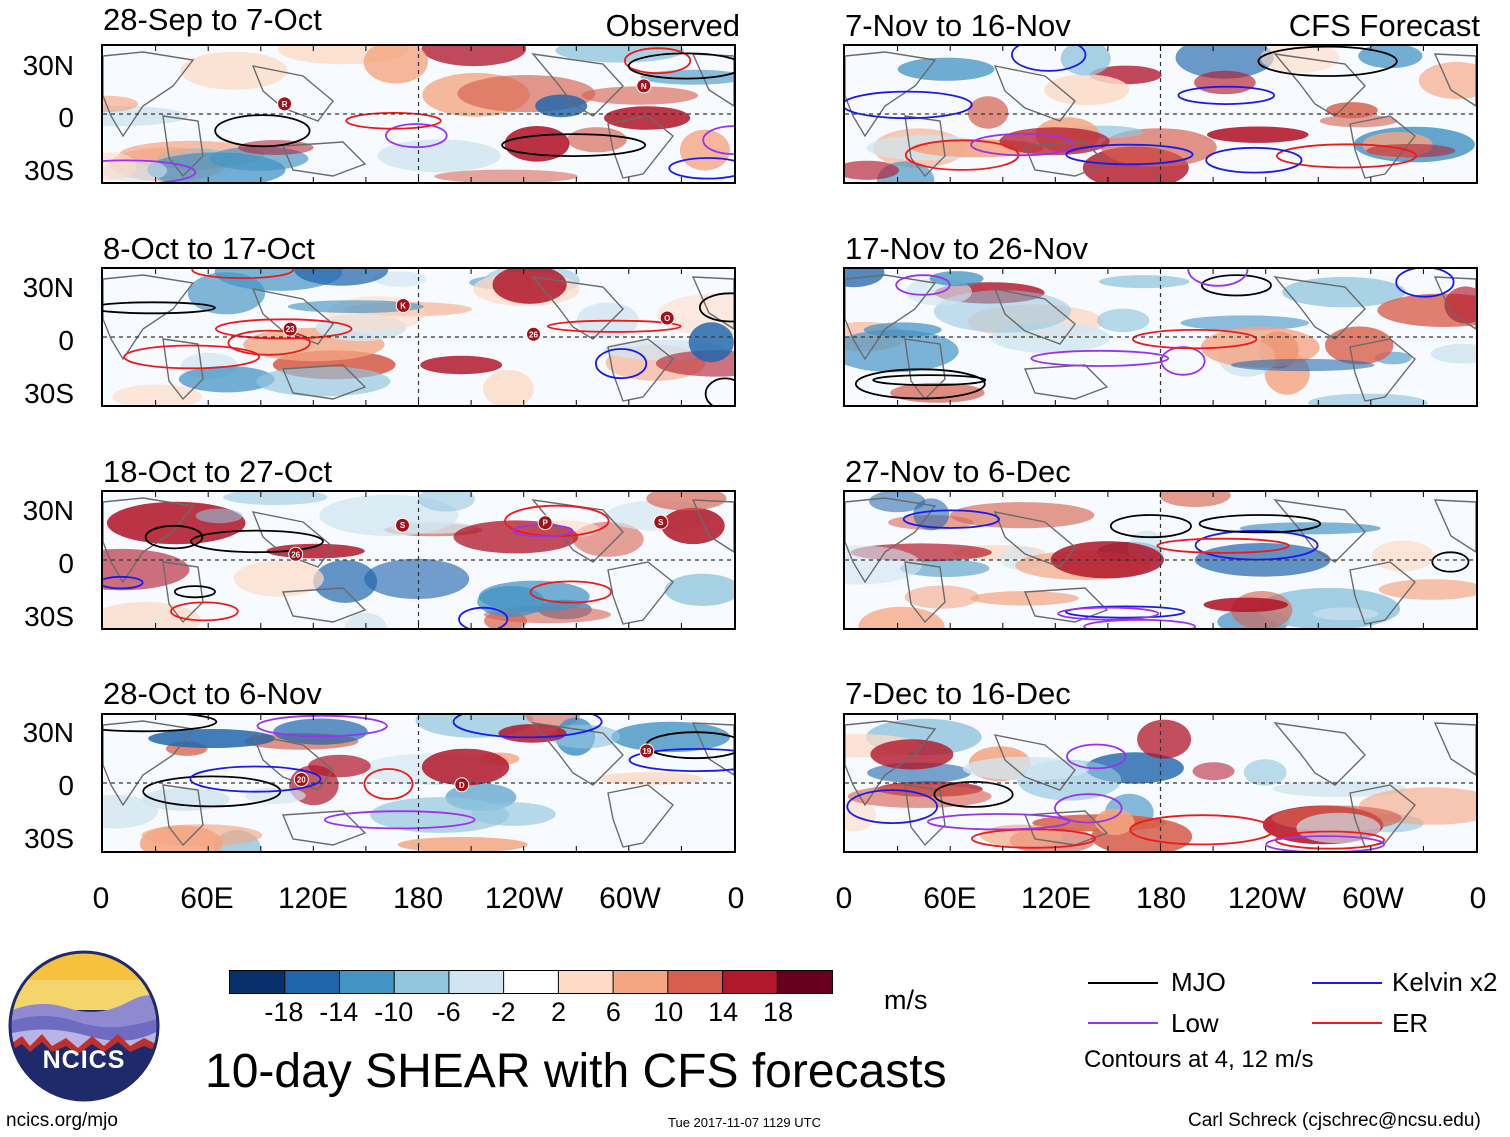 This screenshot has height=1137, width=1510. I want to click on colorbar-tick-label: 2, so click(558, 1012).